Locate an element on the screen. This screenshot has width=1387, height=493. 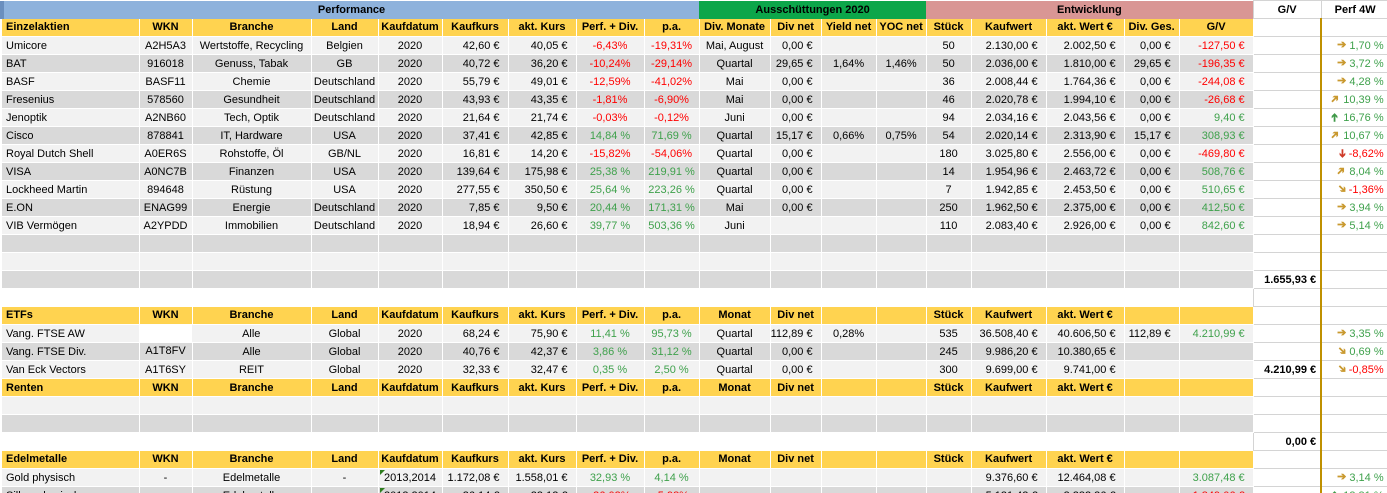
cell-akt_wert: 2.556,00 € is located at coordinates (1085, 153).